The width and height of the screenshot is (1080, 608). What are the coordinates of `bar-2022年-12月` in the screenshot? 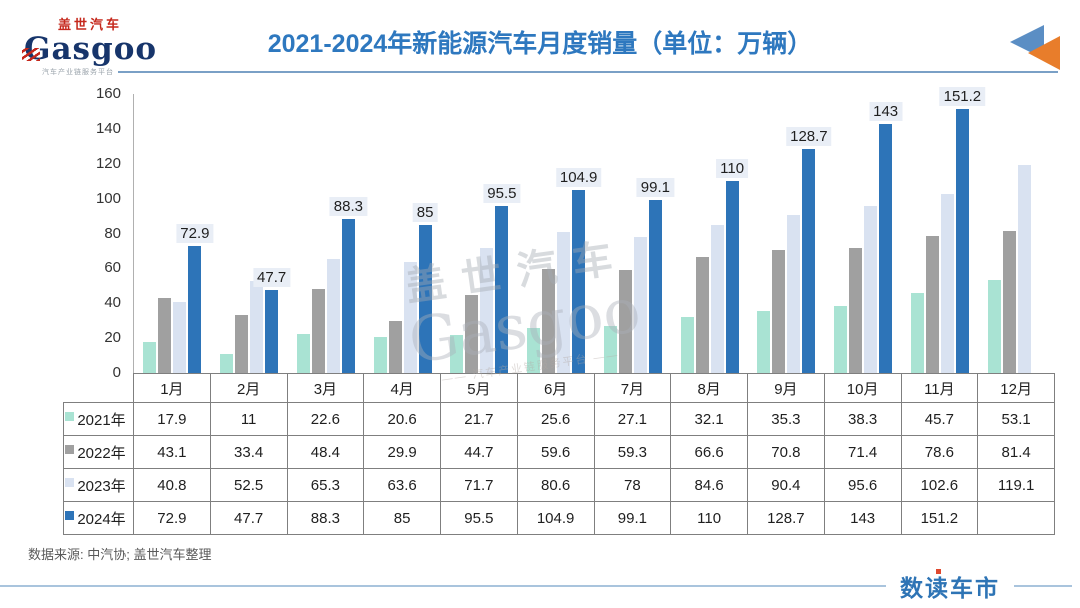 It's located at (1009, 302).